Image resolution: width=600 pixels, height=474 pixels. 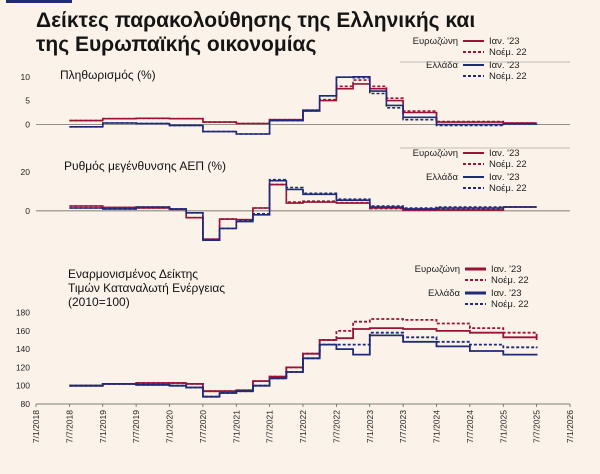 What do you see at coordinates (136, 426) in the screenshot?
I see `x-tick-label: 7/7/2019` at bounding box center [136, 426].